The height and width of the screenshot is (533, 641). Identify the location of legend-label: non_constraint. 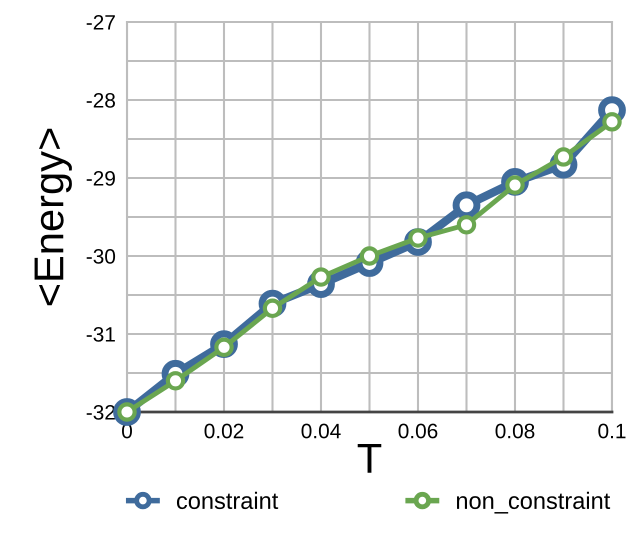
(533, 503).